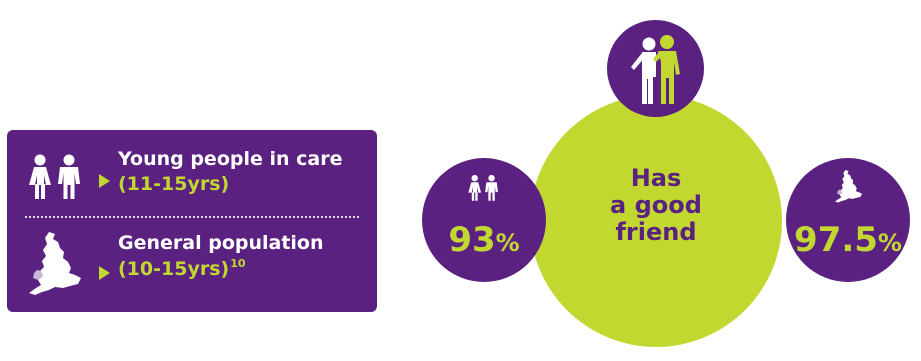 This screenshot has width=921, height=361. I want to click on legend-general-population: General population (10-15yrs)10, so click(192, 265).